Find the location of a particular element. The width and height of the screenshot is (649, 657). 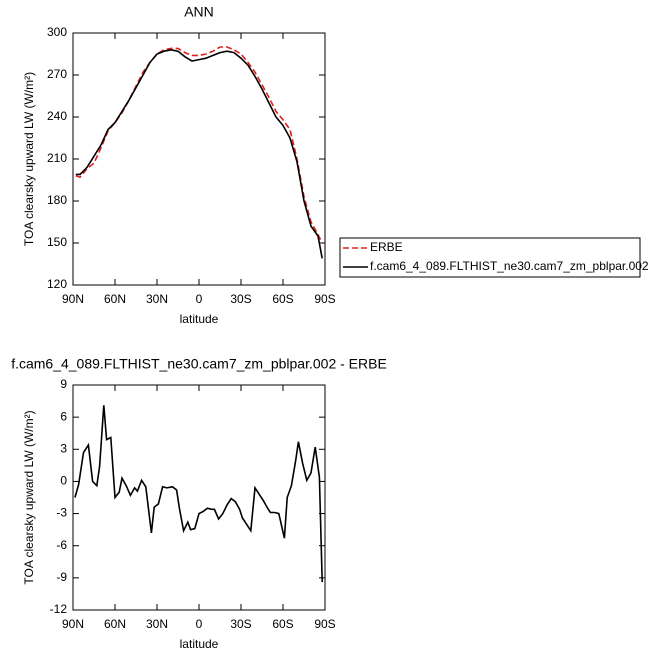

y-tick-label: 150 is located at coordinates (57, 242).